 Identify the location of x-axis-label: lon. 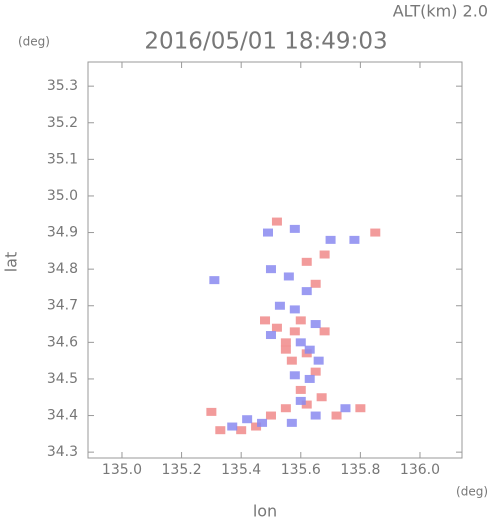
(265, 511).